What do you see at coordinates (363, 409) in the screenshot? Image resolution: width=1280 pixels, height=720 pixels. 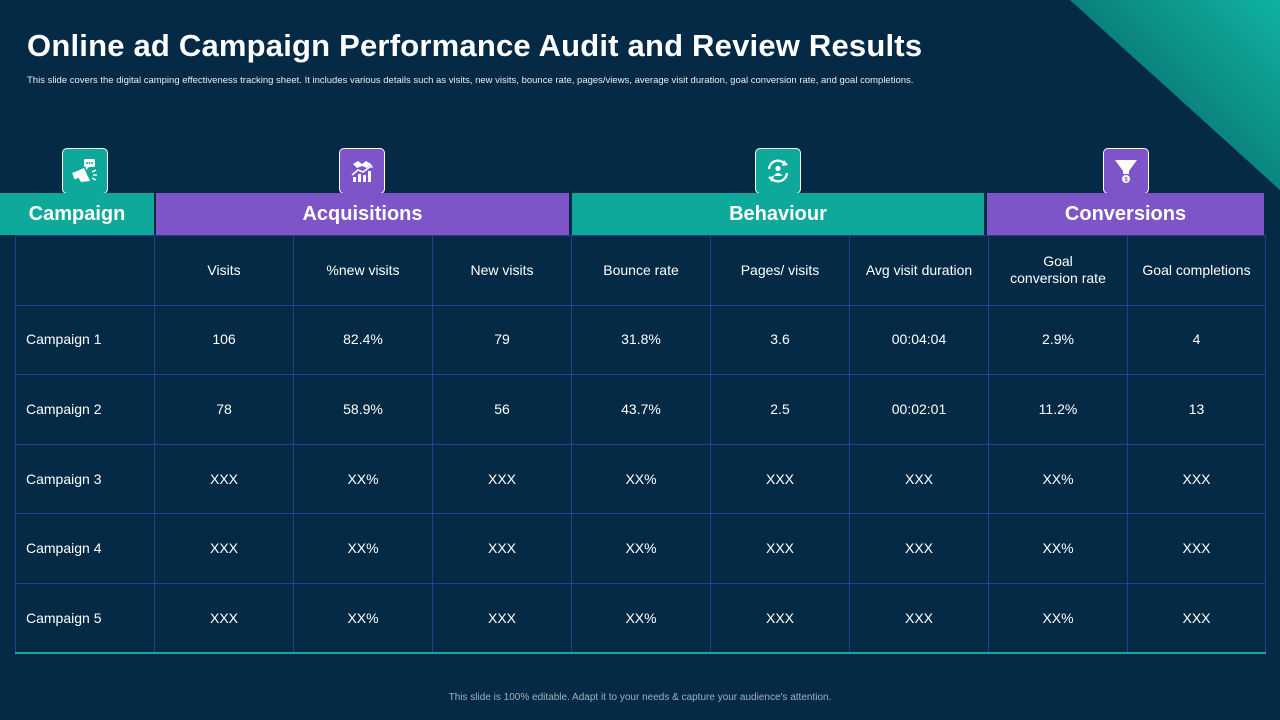 I see `table-cell: 58.9%` at bounding box center [363, 409].